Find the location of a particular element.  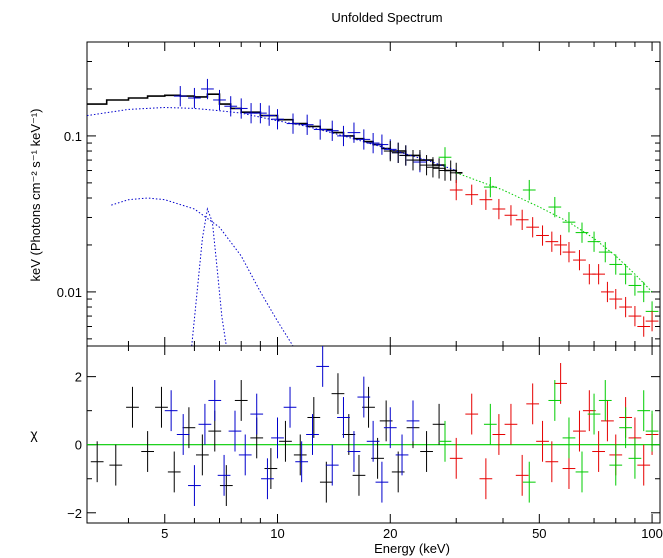

model-component-green is located at coordinates (554, 232).